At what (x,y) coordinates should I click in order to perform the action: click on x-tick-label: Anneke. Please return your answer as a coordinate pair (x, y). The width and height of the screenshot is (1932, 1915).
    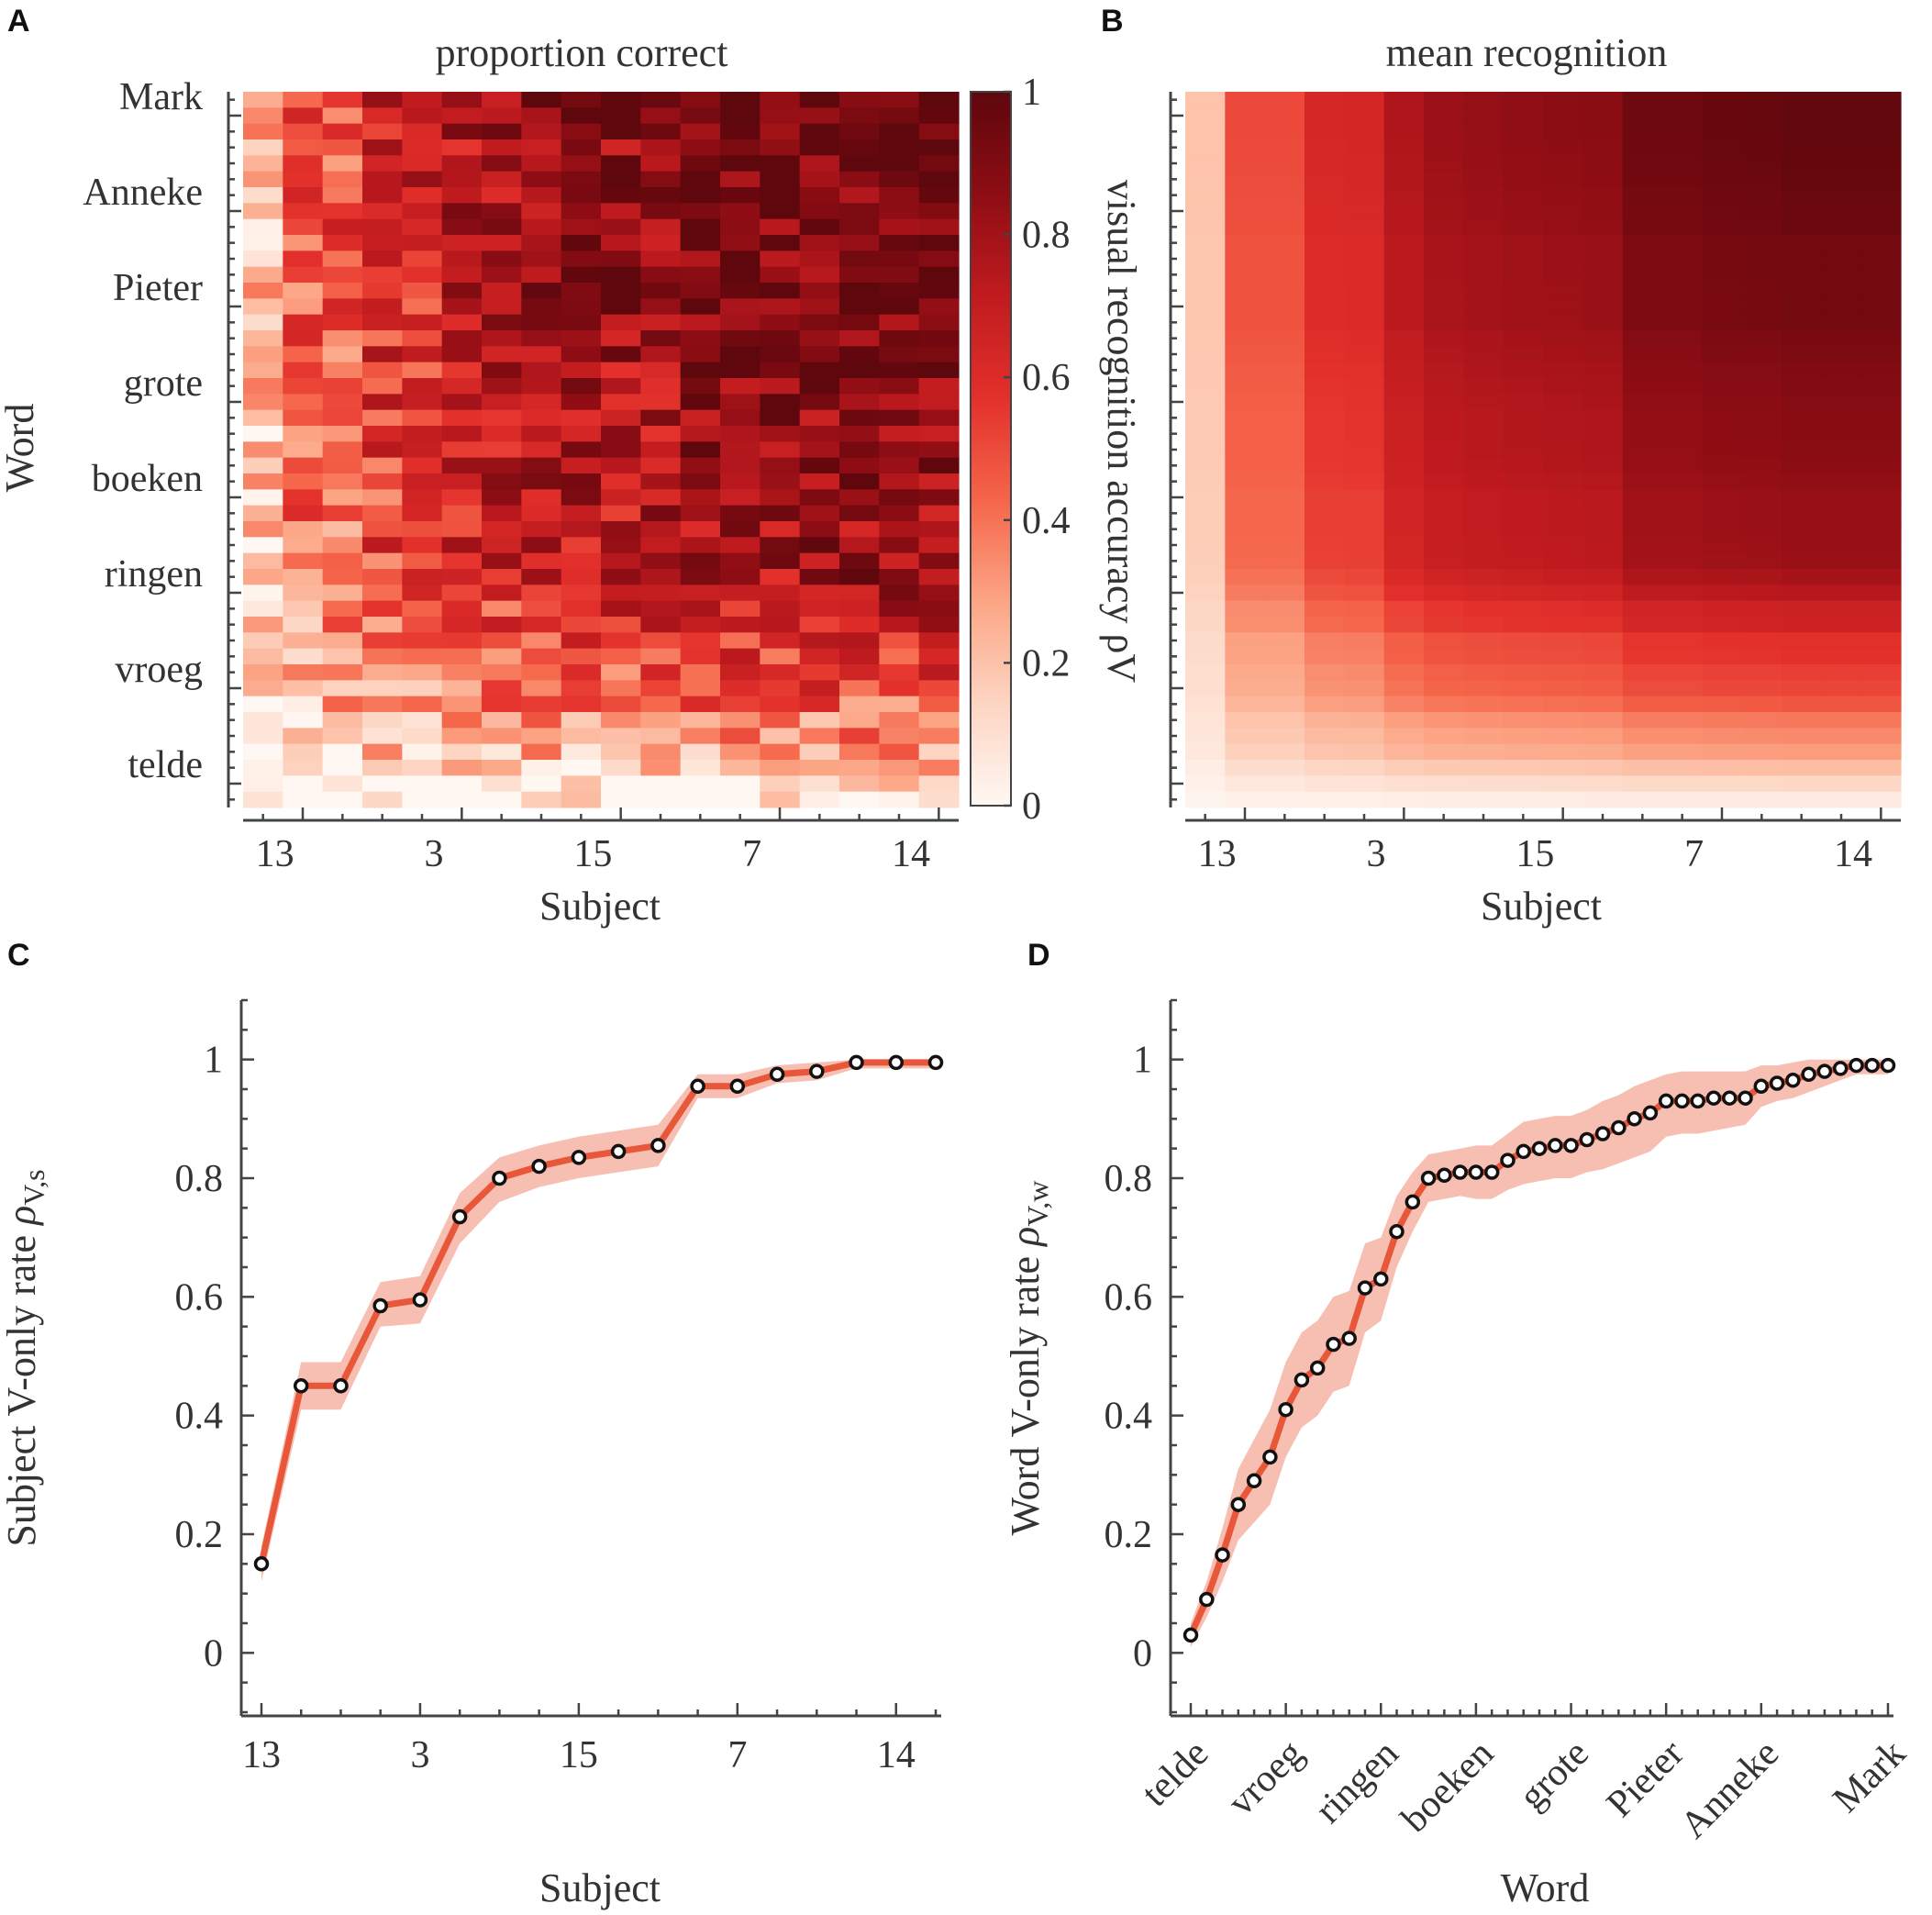
    Looking at the image, I should click on (1729, 1789).